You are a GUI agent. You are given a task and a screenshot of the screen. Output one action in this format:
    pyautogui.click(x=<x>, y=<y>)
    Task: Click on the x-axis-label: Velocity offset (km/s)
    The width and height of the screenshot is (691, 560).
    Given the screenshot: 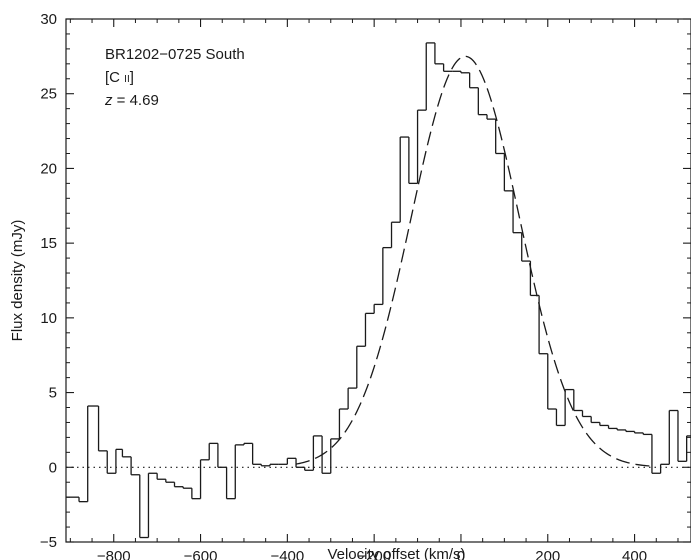 What is the action you would take?
    pyautogui.click(x=396, y=553)
    